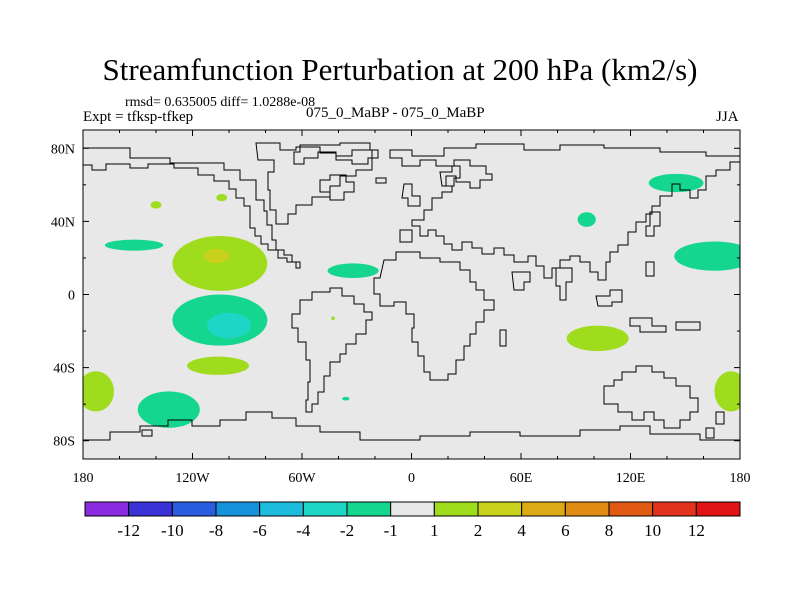 Image resolution: width=800 pixels, height=600 pixels. I want to click on colorbar-label-13: 12, so click(696, 530).